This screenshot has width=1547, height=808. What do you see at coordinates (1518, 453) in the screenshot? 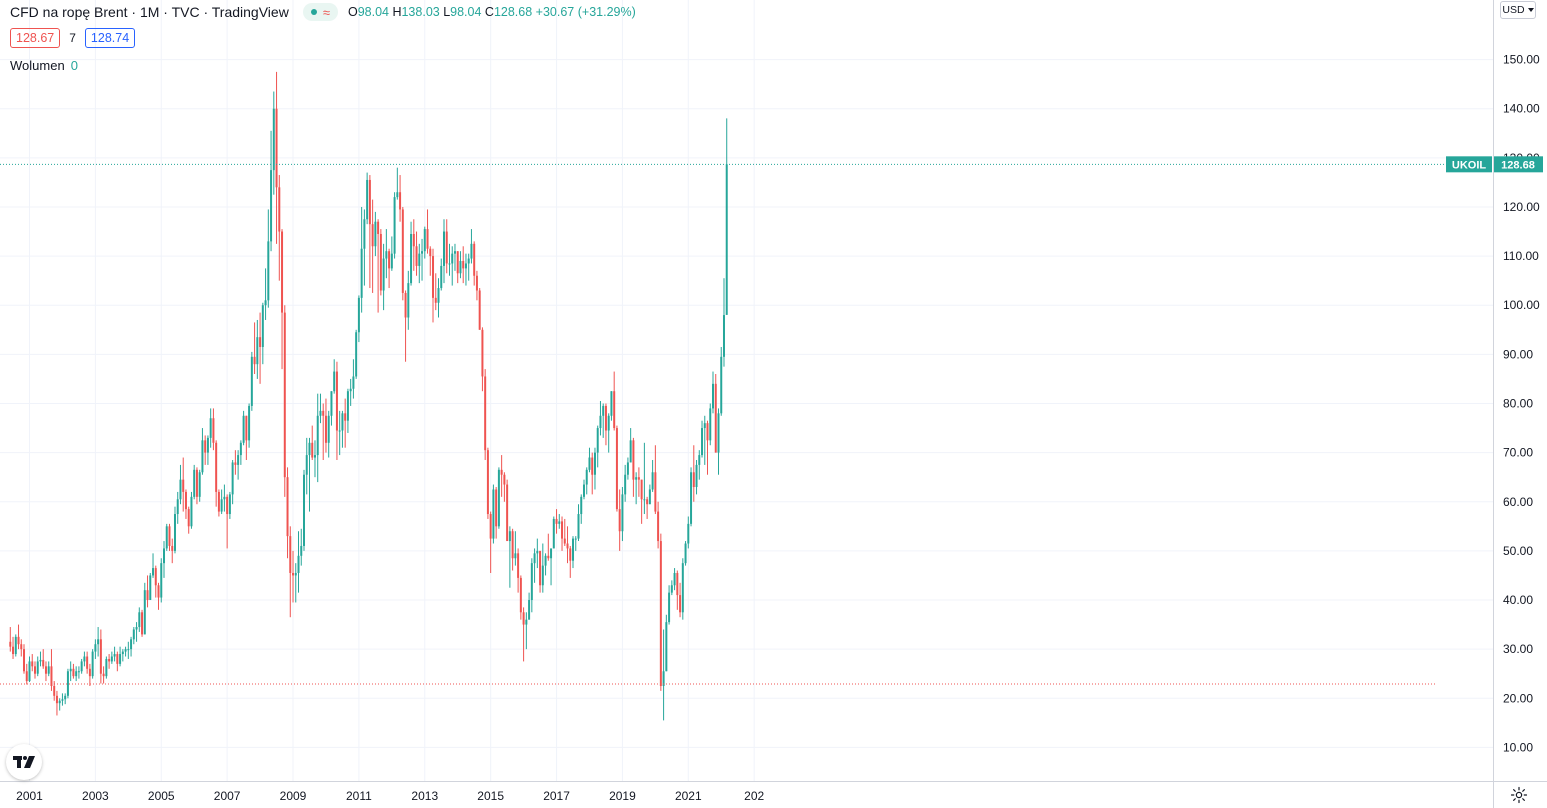
I see `price-tick-label: 70.00` at bounding box center [1518, 453].